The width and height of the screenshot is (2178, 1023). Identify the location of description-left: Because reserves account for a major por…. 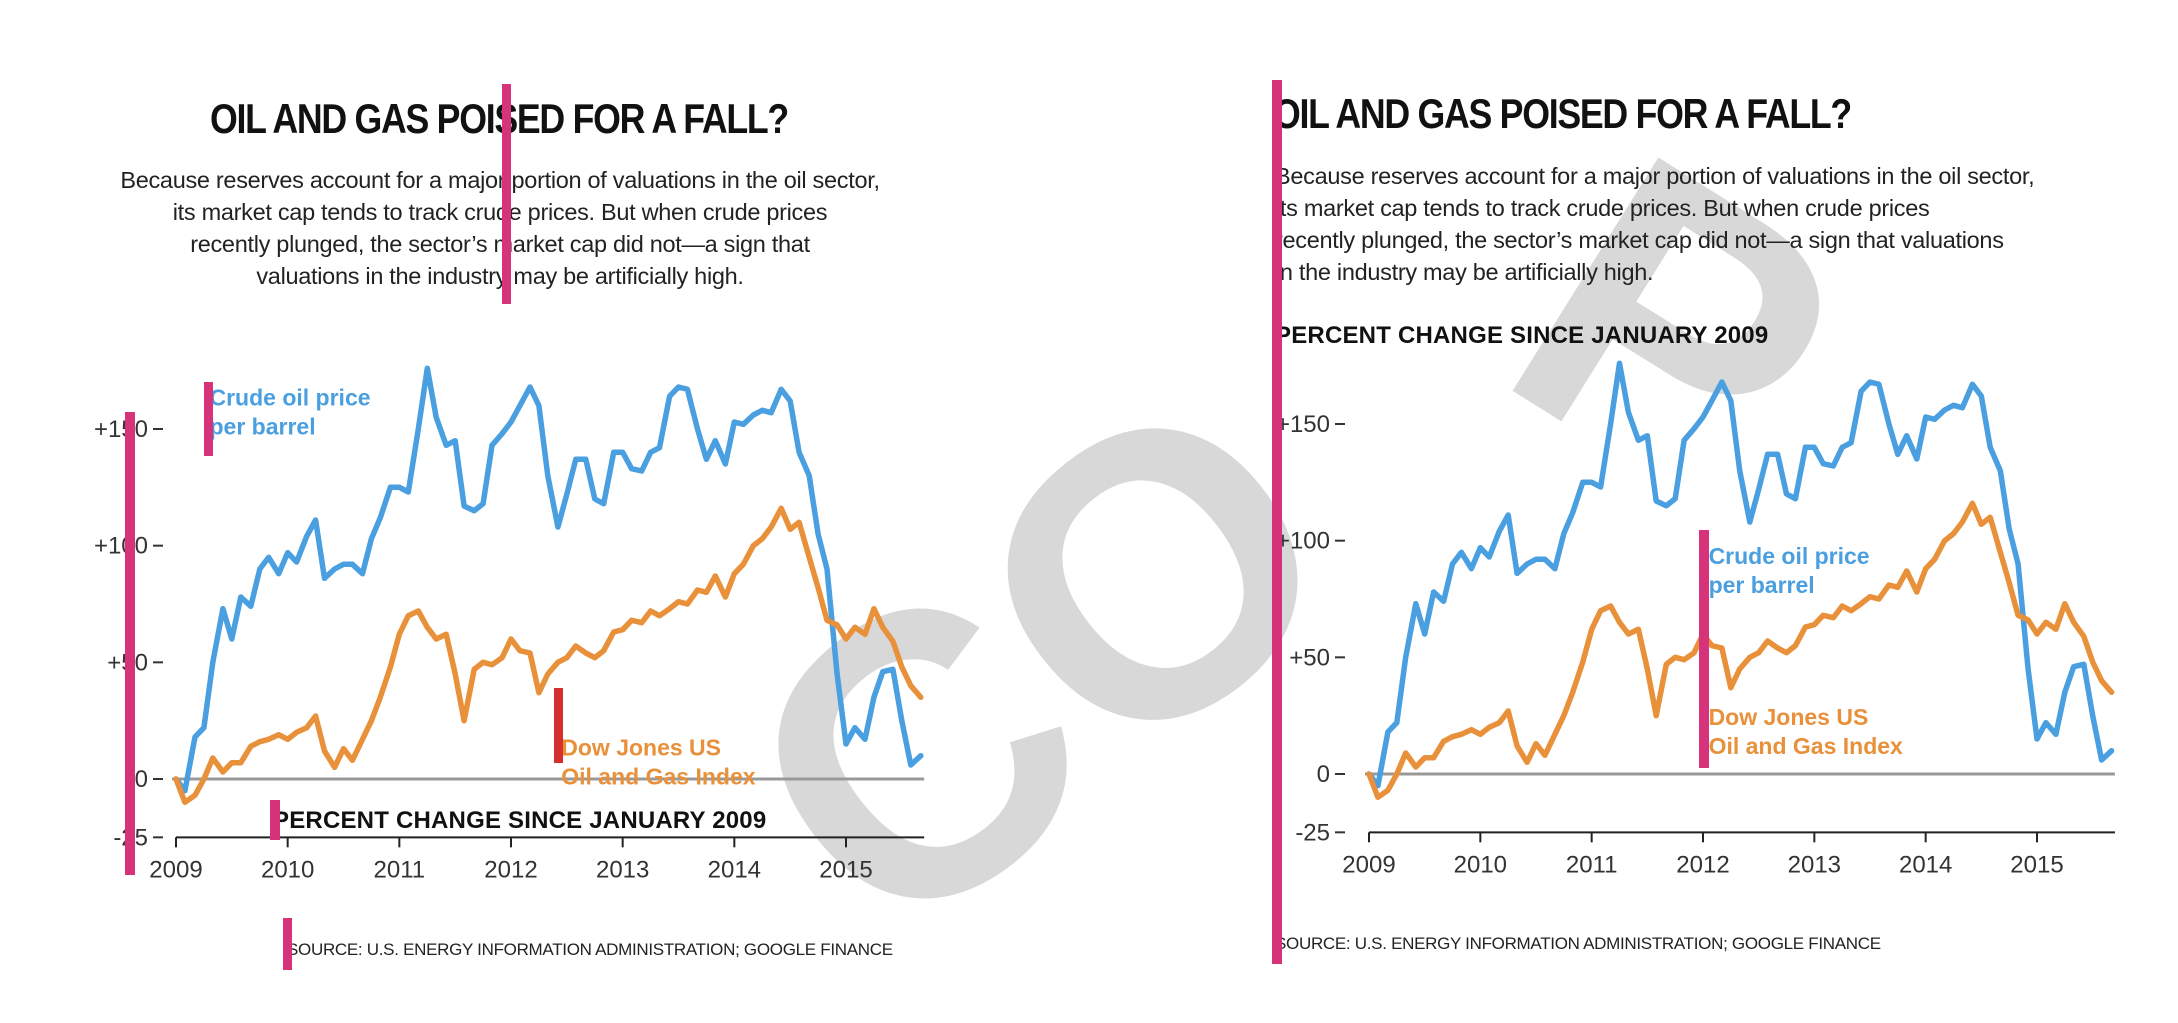
(500, 228).